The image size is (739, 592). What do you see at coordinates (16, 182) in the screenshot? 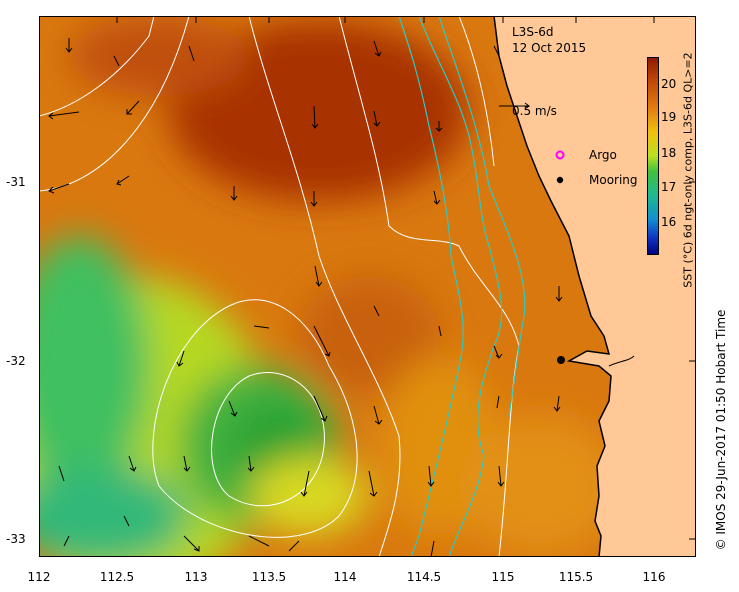
I see `y-tick-label: -31` at bounding box center [16, 182].